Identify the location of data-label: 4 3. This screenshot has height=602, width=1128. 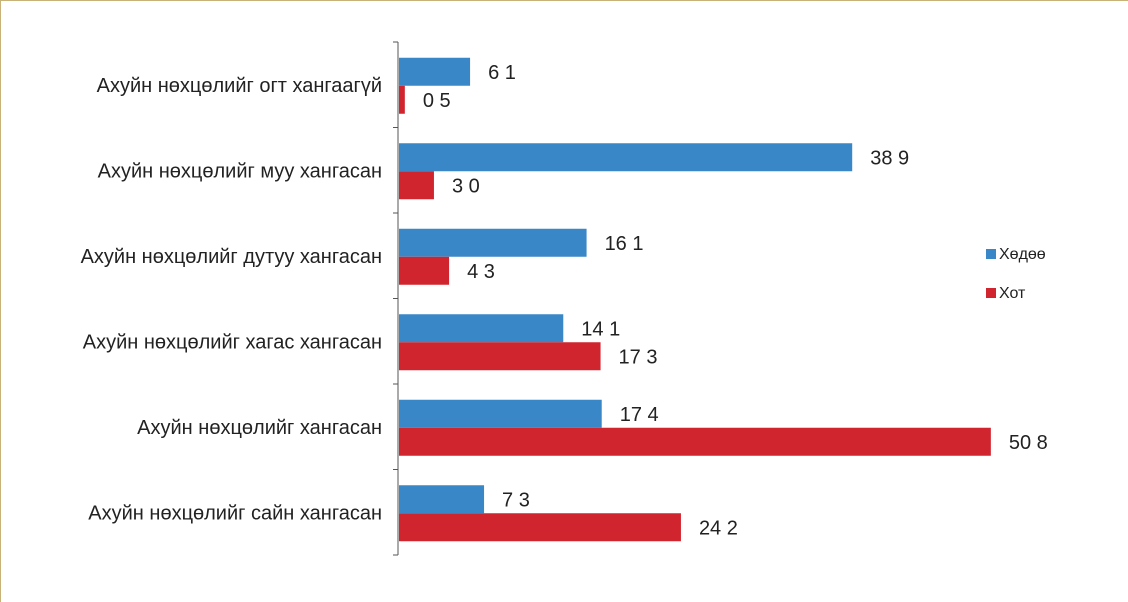
(481, 272).